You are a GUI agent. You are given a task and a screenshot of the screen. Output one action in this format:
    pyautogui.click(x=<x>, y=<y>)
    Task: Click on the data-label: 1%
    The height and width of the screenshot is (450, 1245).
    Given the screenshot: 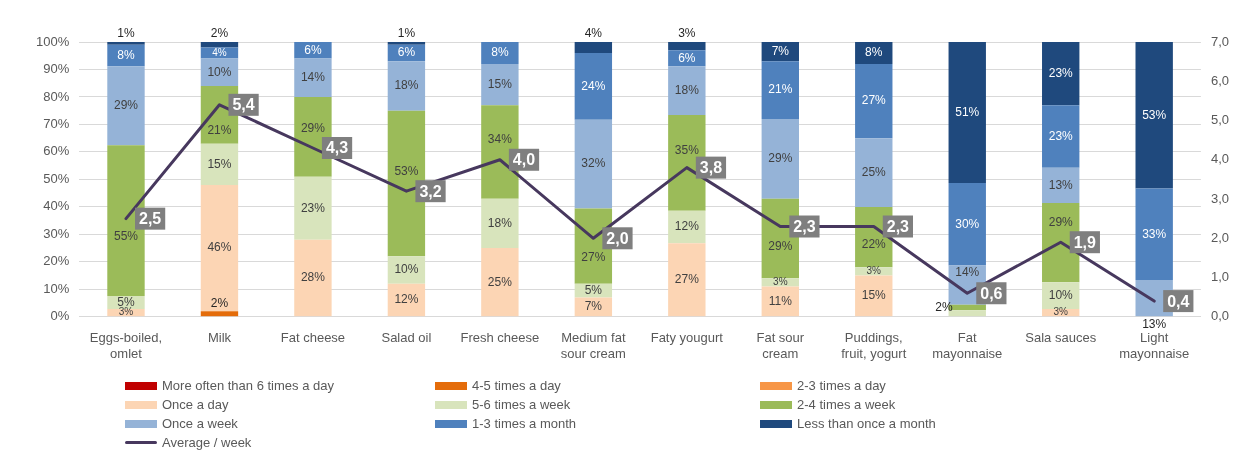 What is the action you would take?
    pyautogui.click(x=406, y=33)
    